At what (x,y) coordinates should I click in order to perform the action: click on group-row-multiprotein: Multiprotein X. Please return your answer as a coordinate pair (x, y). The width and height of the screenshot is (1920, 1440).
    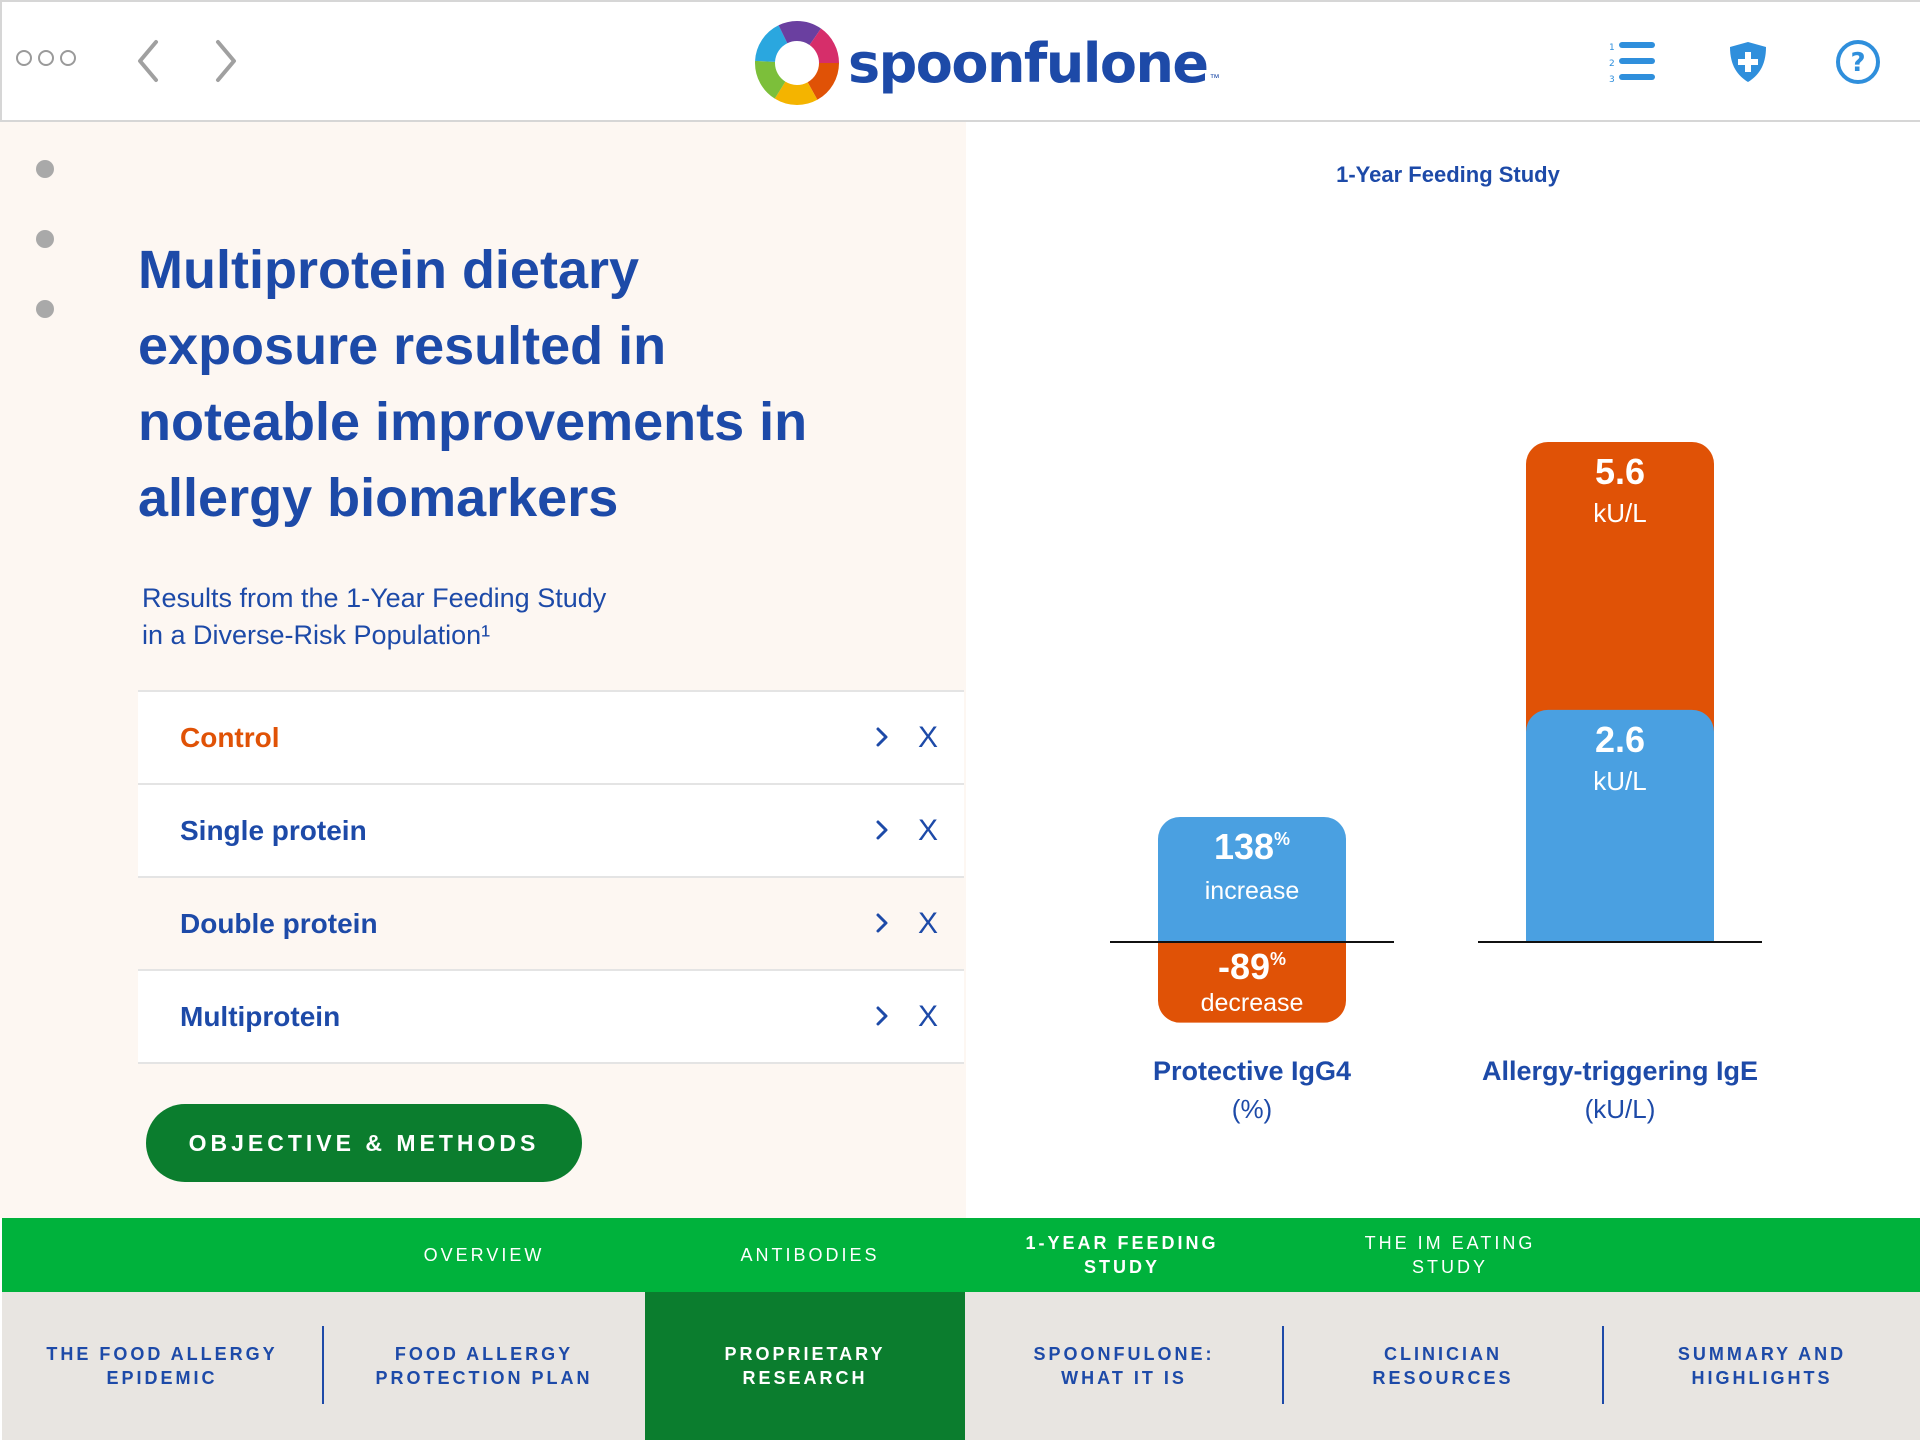
    Looking at the image, I should click on (551, 1017).